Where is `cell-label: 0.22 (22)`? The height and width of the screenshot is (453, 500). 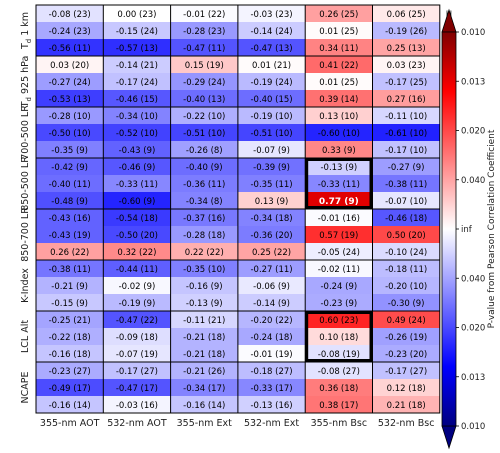 cell-label: 0.22 (22) is located at coordinates (204, 253).